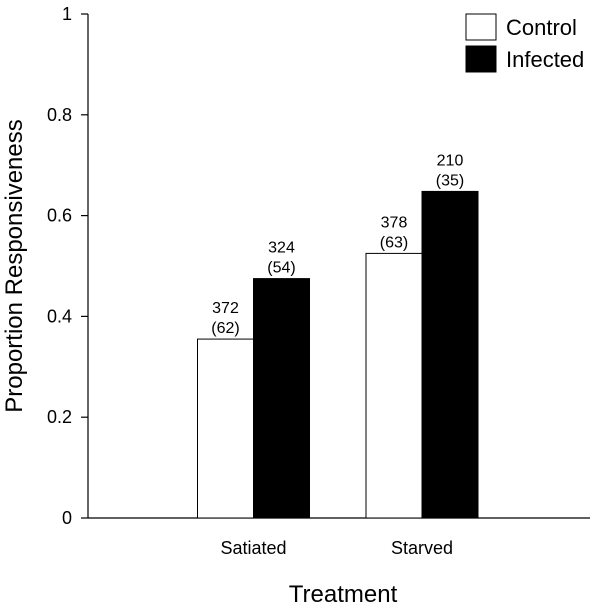  I want to click on y-tick-label: 0.2, so click(59, 417).